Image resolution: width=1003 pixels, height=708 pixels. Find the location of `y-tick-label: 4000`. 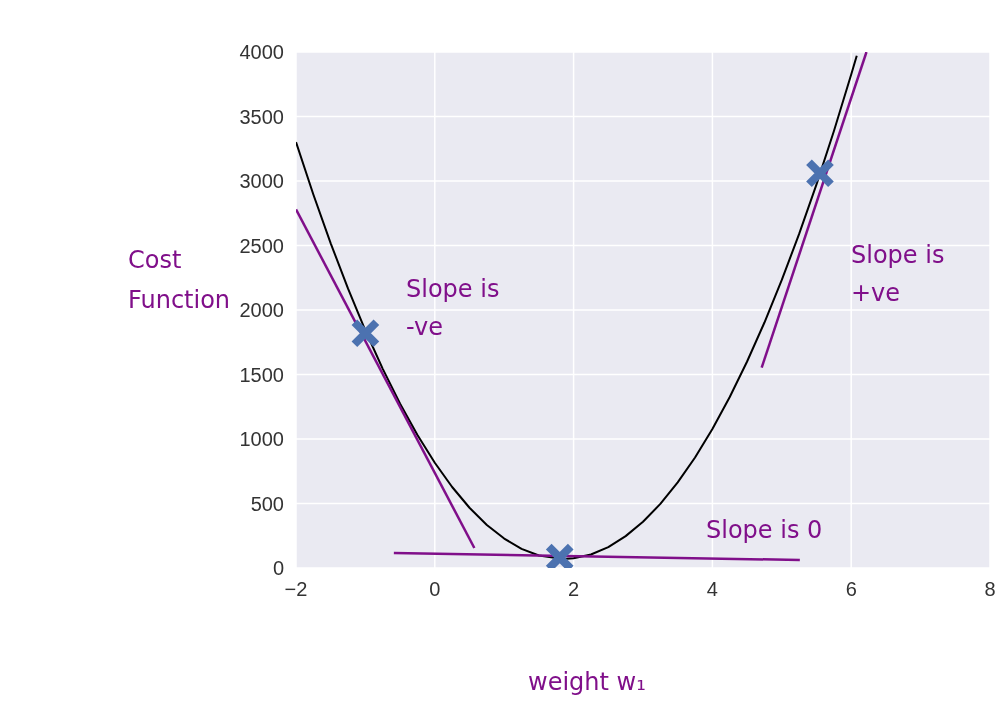

y-tick-label: 4000 is located at coordinates (261, 52).